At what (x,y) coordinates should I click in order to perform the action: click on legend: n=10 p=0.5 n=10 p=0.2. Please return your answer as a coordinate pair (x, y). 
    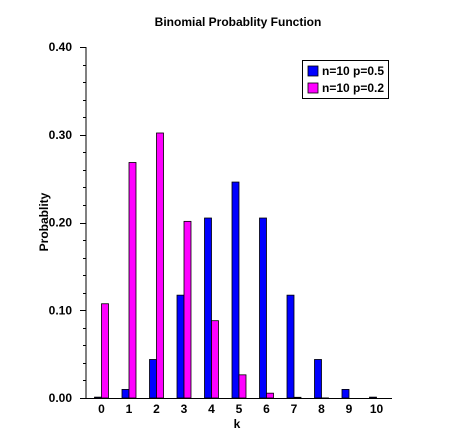
    Looking at the image, I should click on (345, 79).